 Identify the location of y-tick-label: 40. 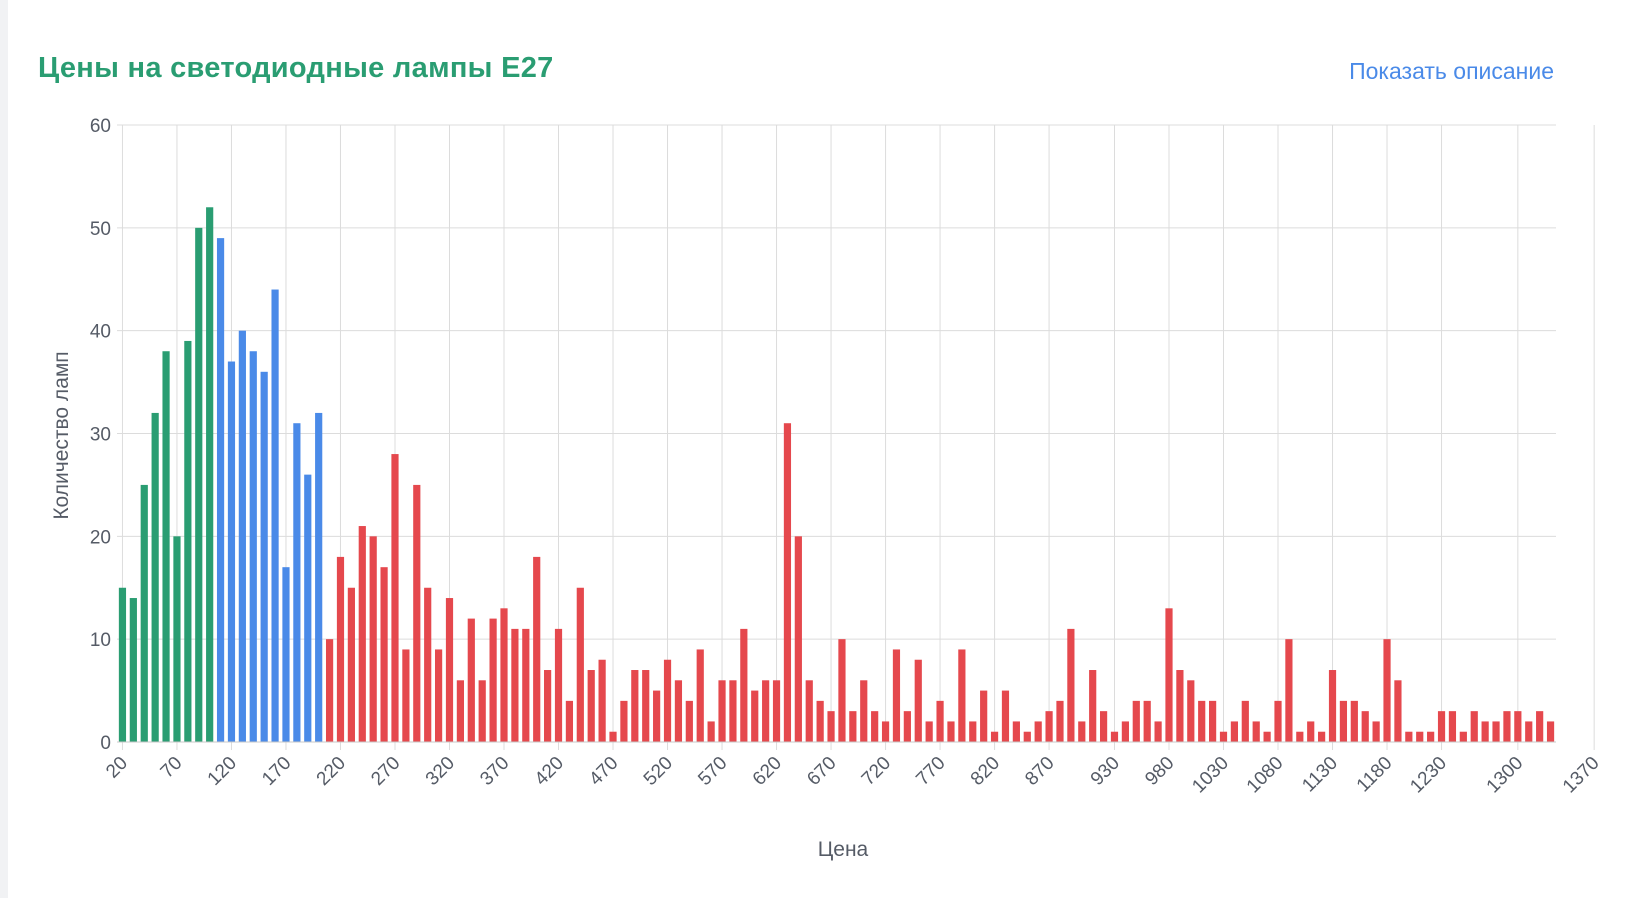
(100, 332).